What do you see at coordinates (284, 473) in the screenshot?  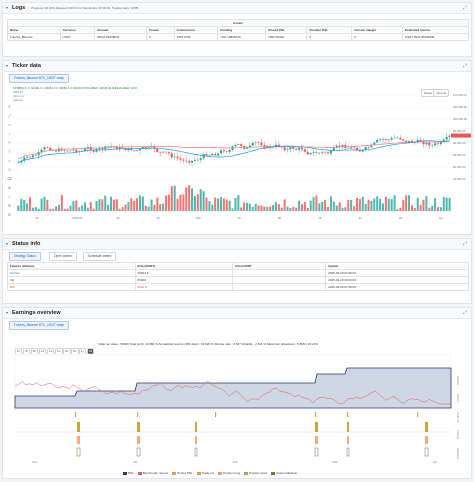 I see `legend-item: Asset utilization` at bounding box center [284, 473].